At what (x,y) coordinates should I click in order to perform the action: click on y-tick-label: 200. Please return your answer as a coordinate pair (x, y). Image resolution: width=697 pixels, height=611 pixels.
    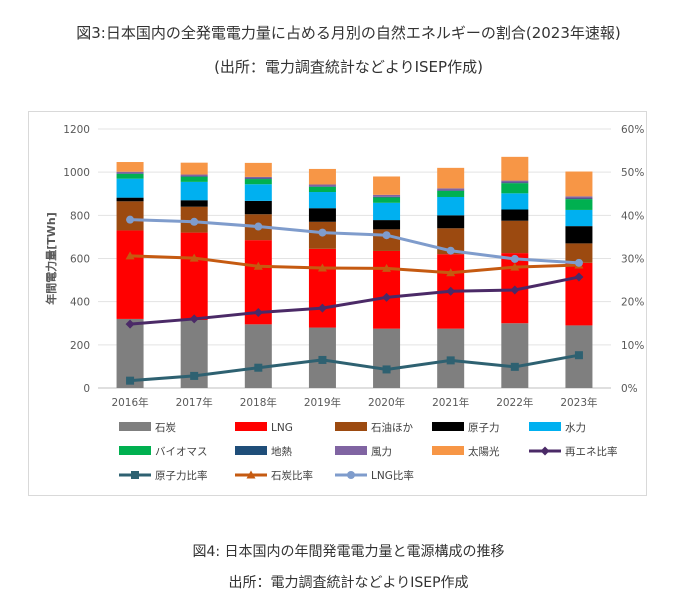
    Looking at the image, I should click on (80, 346).